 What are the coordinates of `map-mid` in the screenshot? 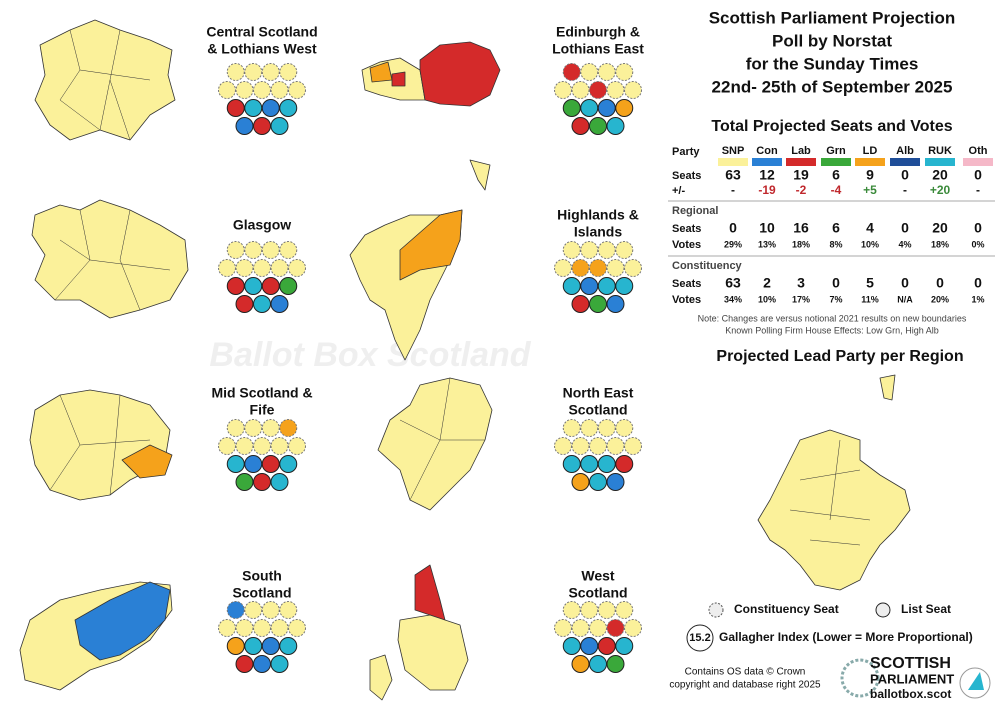 It's located at (101, 445).